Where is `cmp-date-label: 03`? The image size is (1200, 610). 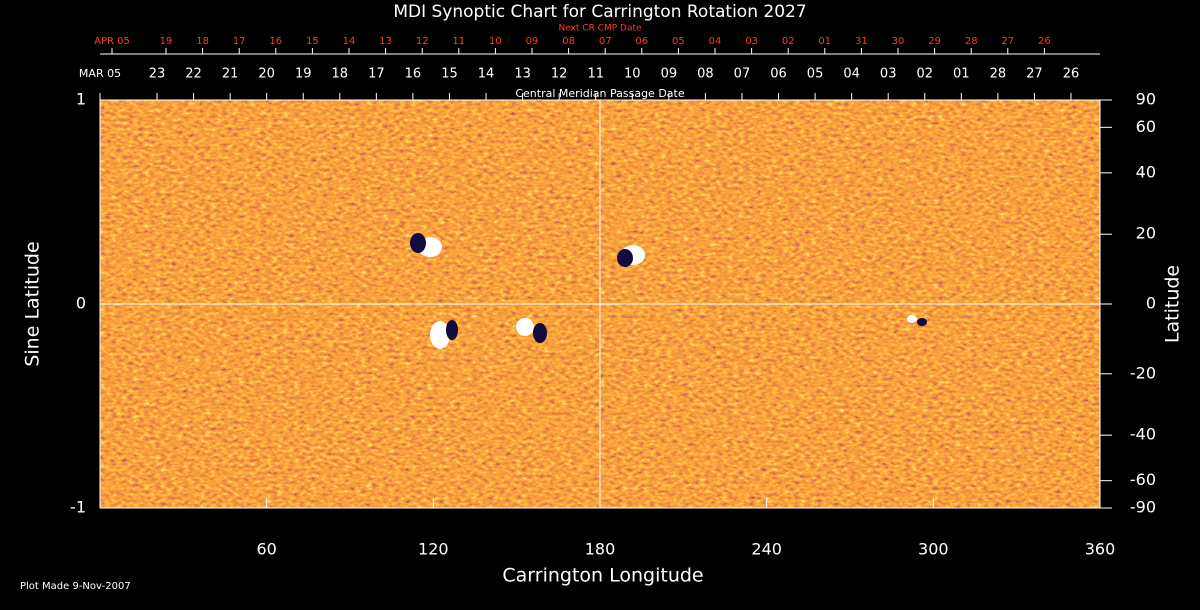 cmp-date-label: 03 is located at coordinates (888, 74).